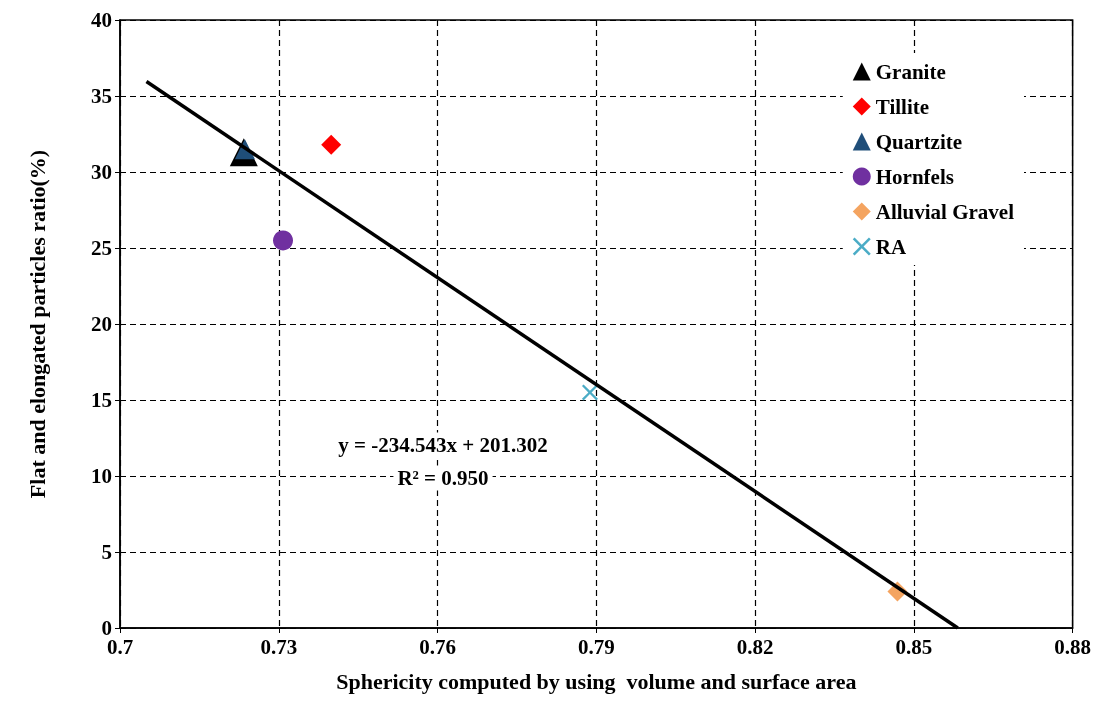  Describe the element at coordinates (101, 400) in the screenshot. I see `y-tick-label: 15` at that location.